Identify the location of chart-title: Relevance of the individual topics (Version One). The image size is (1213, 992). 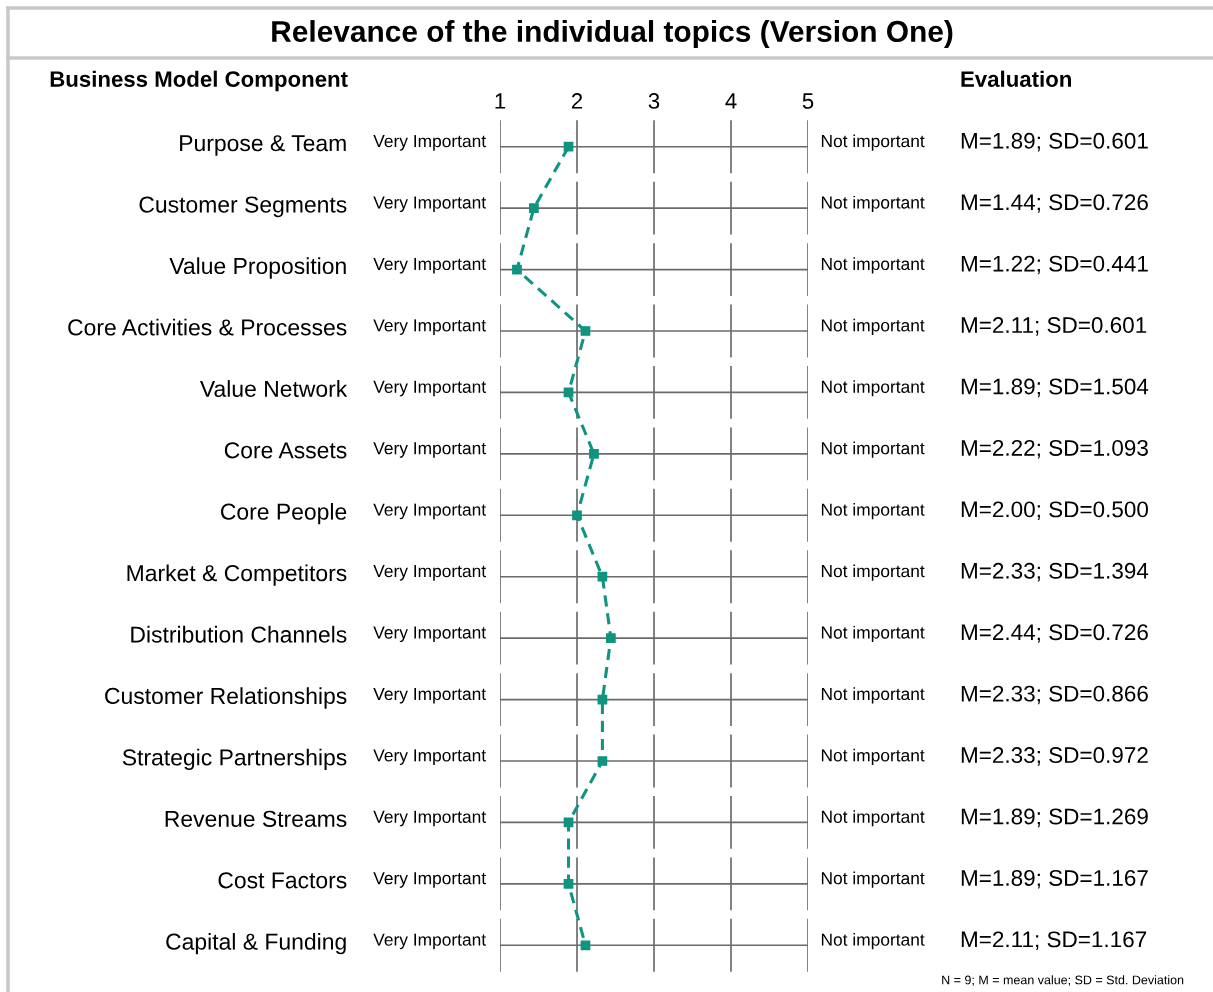
(612, 34).